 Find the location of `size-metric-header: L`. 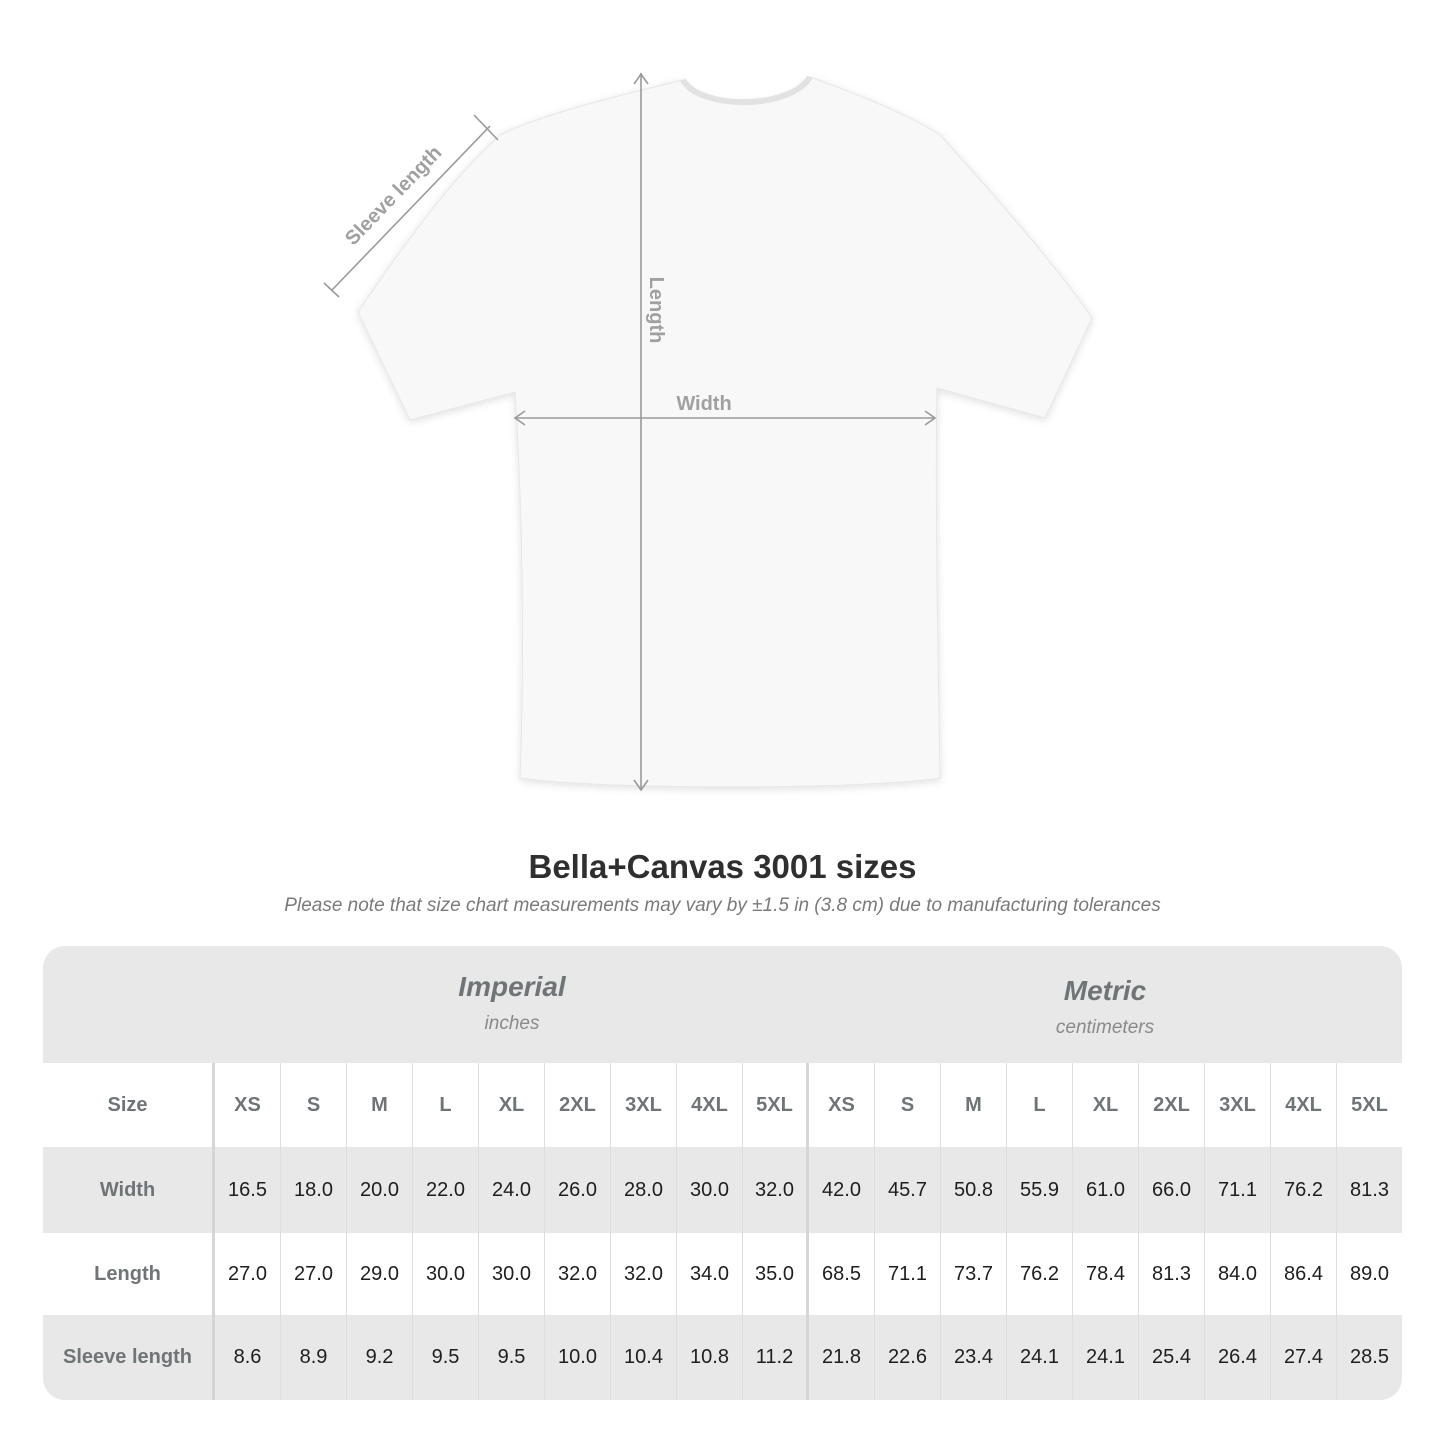

size-metric-header: L is located at coordinates (1040, 1105).